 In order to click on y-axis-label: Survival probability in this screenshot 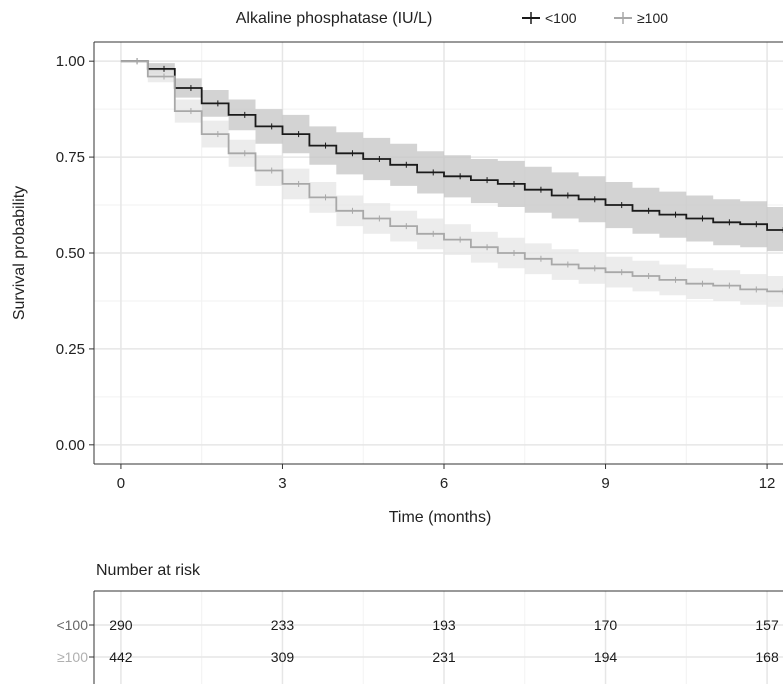, I will do `click(19, 253)`.